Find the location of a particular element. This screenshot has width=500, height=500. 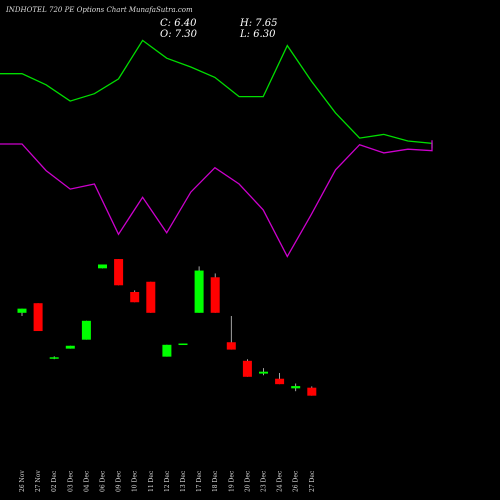

x-tick-label: 26 Dec is located at coordinates (296, 481).